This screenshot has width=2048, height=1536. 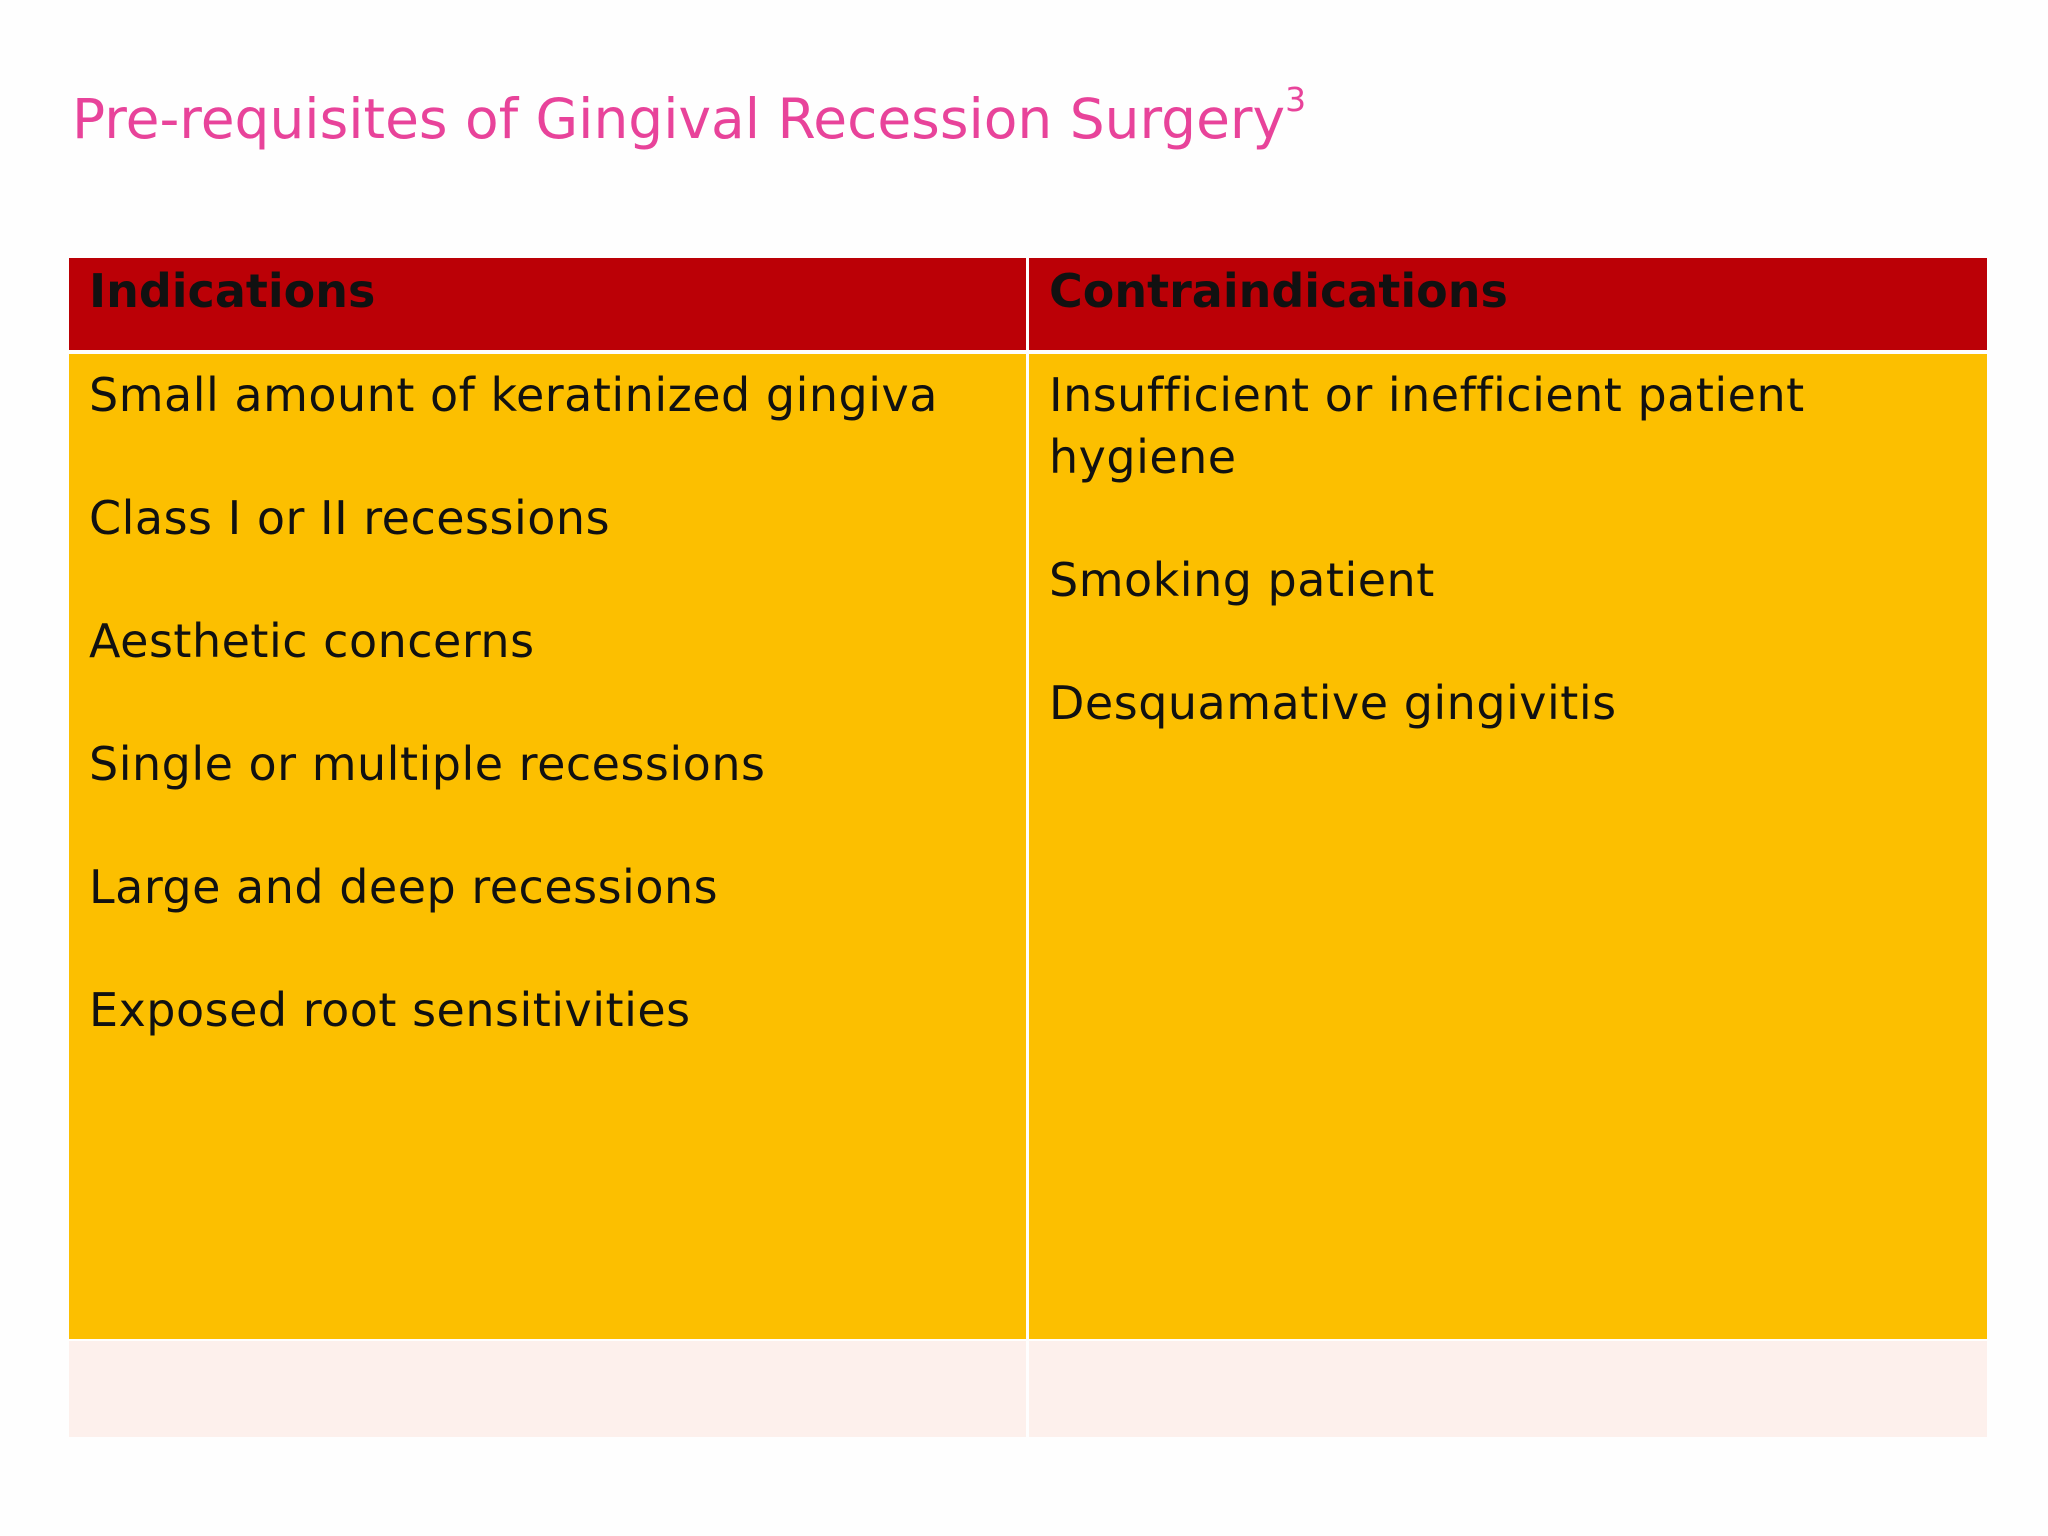 What do you see at coordinates (547, 304) in the screenshot?
I see `indications-header: Indications` at bounding box center [547, 304].